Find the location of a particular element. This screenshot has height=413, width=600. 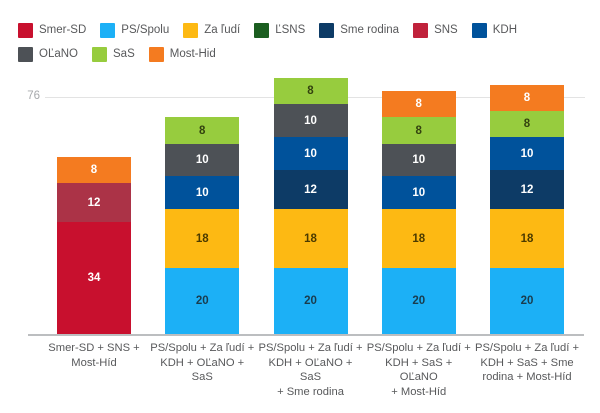

legend-item: OĽaNO is located at coordinates (48, 54).